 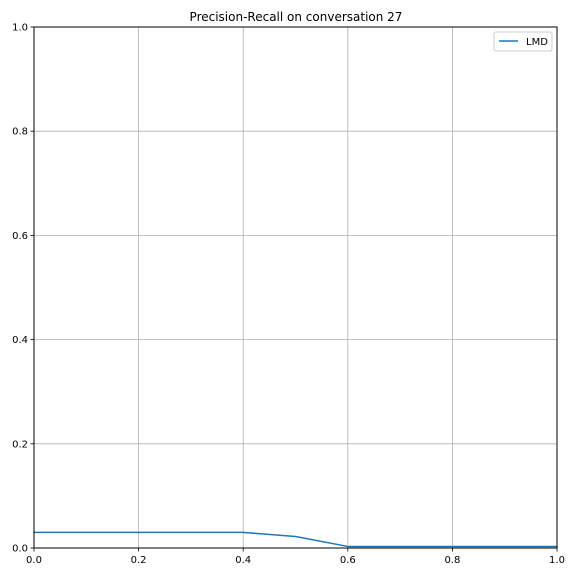 I want to click on legend: LMD, so click(x=523, y=41).